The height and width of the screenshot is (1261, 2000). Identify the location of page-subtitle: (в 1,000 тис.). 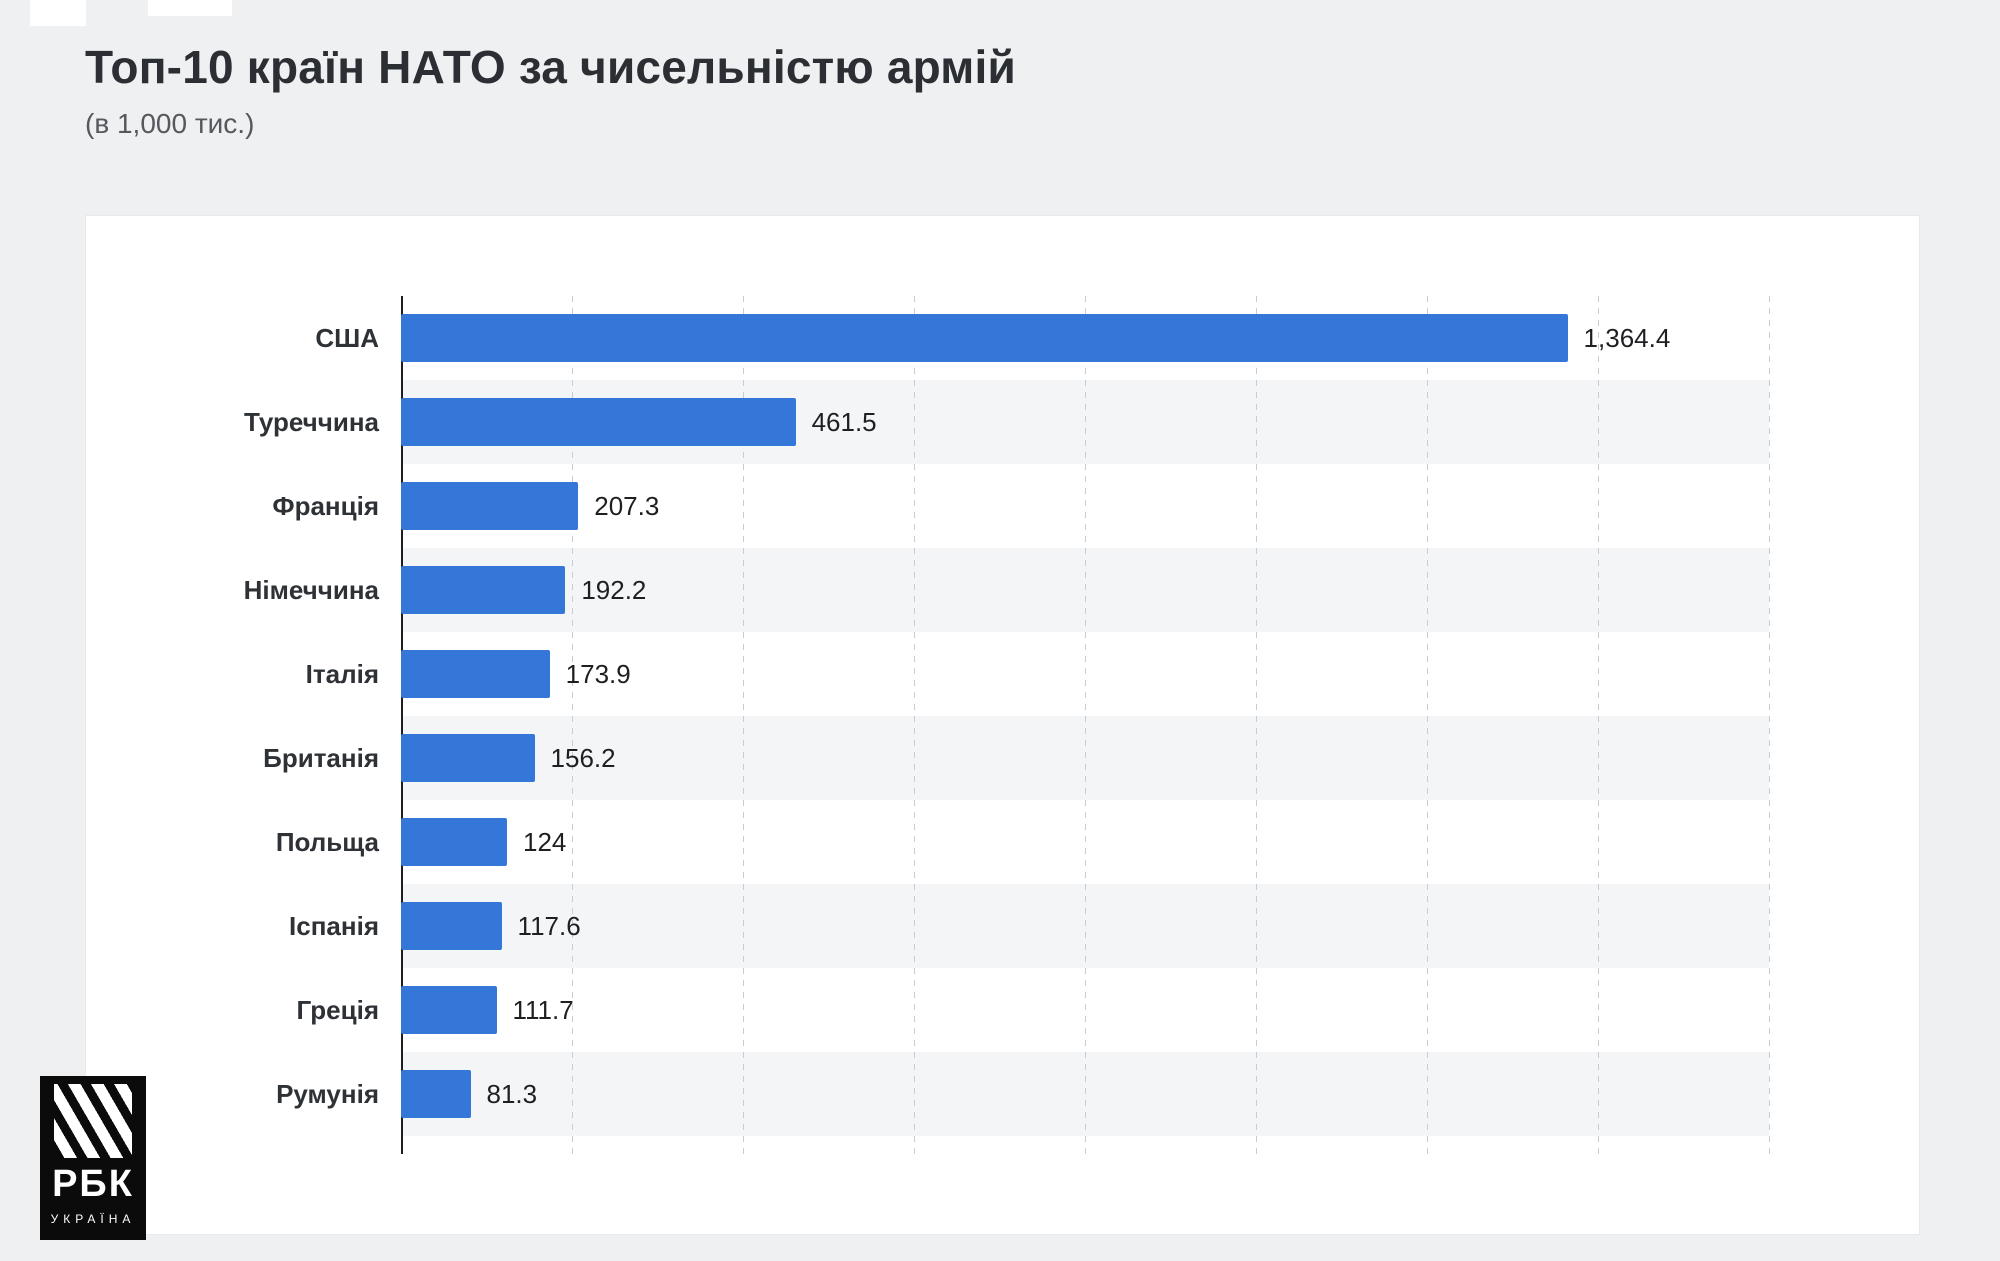
(170, 123).